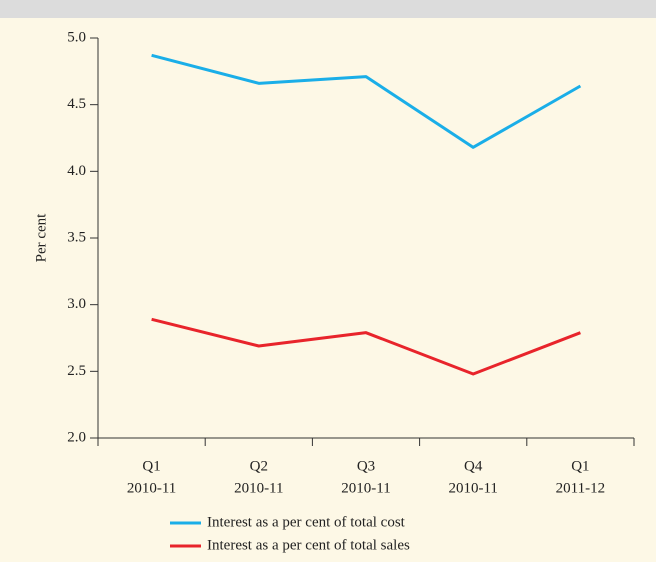 Image resolution: width=656 pixels, height=562 pixels. Describe the element at coordinates (259, 466) in the screenshot. I see `x-tick-label: Q2` at that location.